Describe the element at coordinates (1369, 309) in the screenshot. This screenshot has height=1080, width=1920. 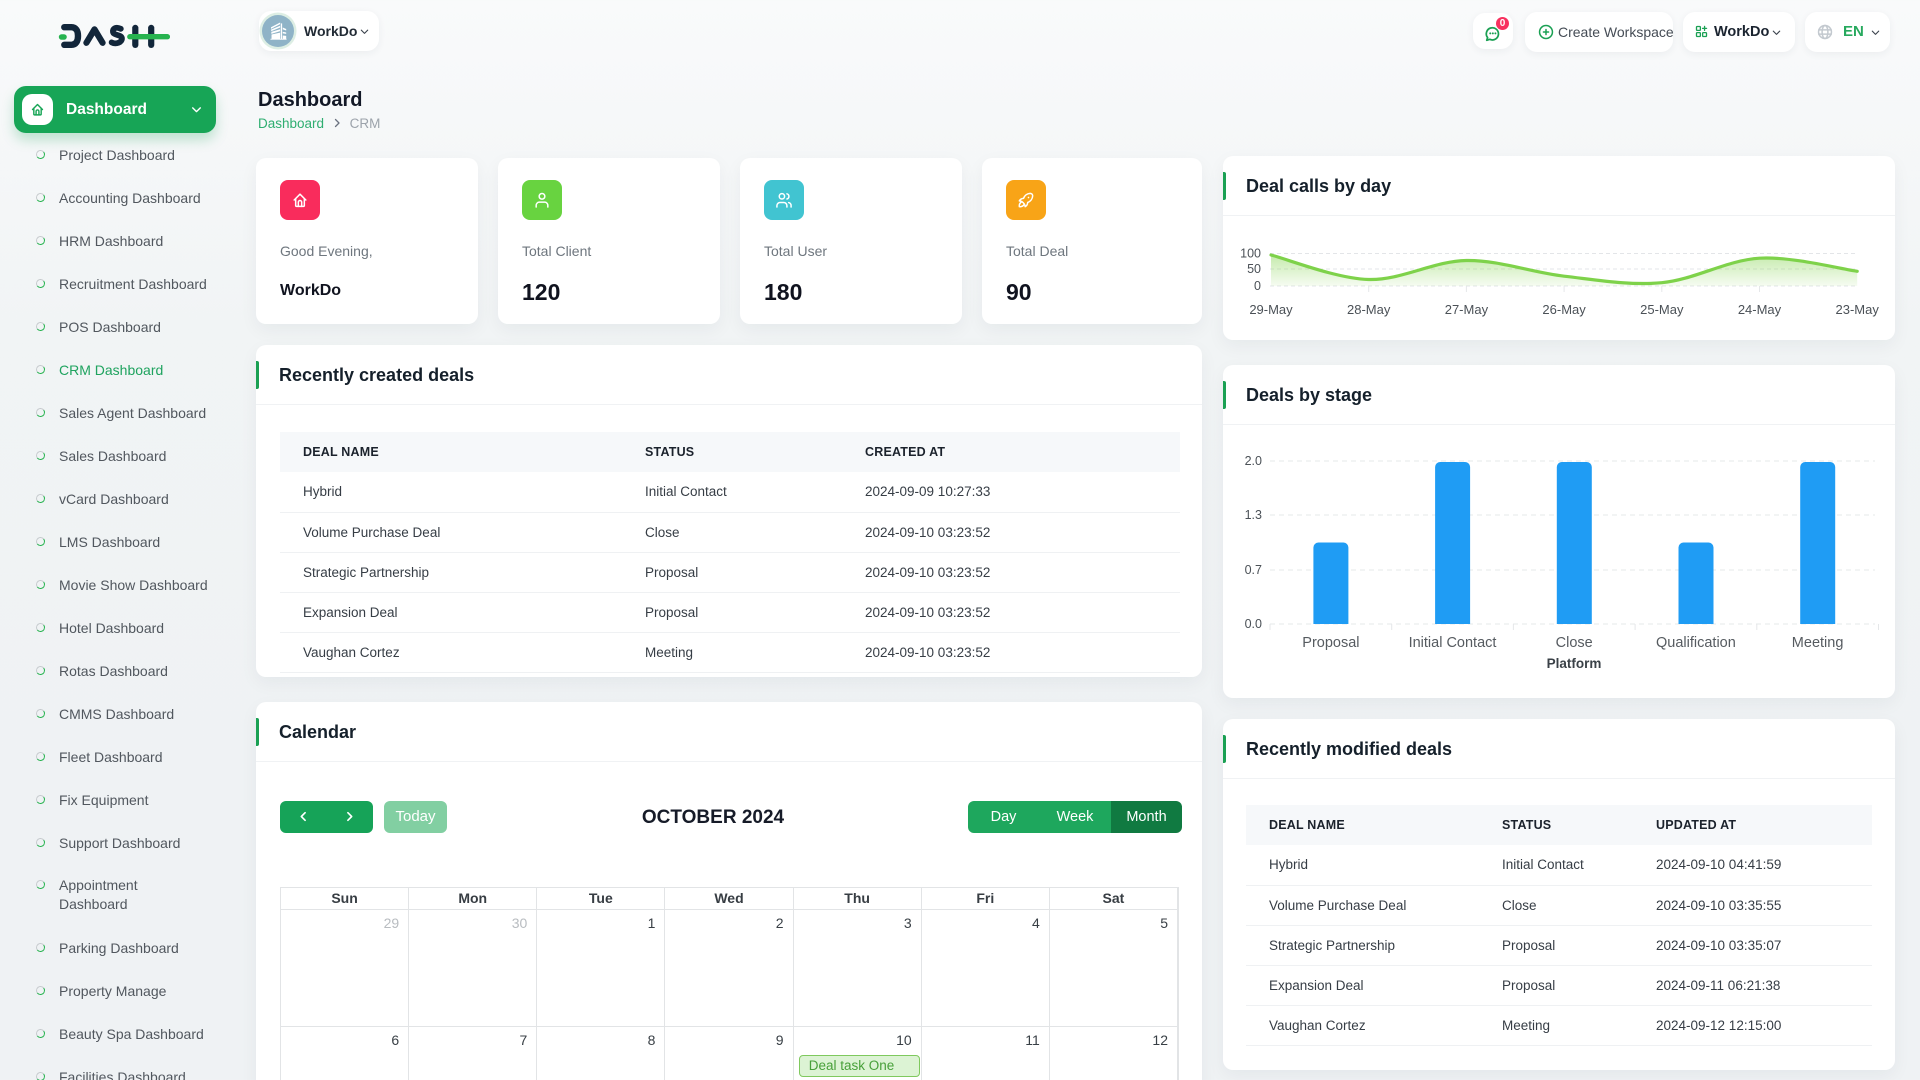
I see `svg-text: 28-May` at that location.